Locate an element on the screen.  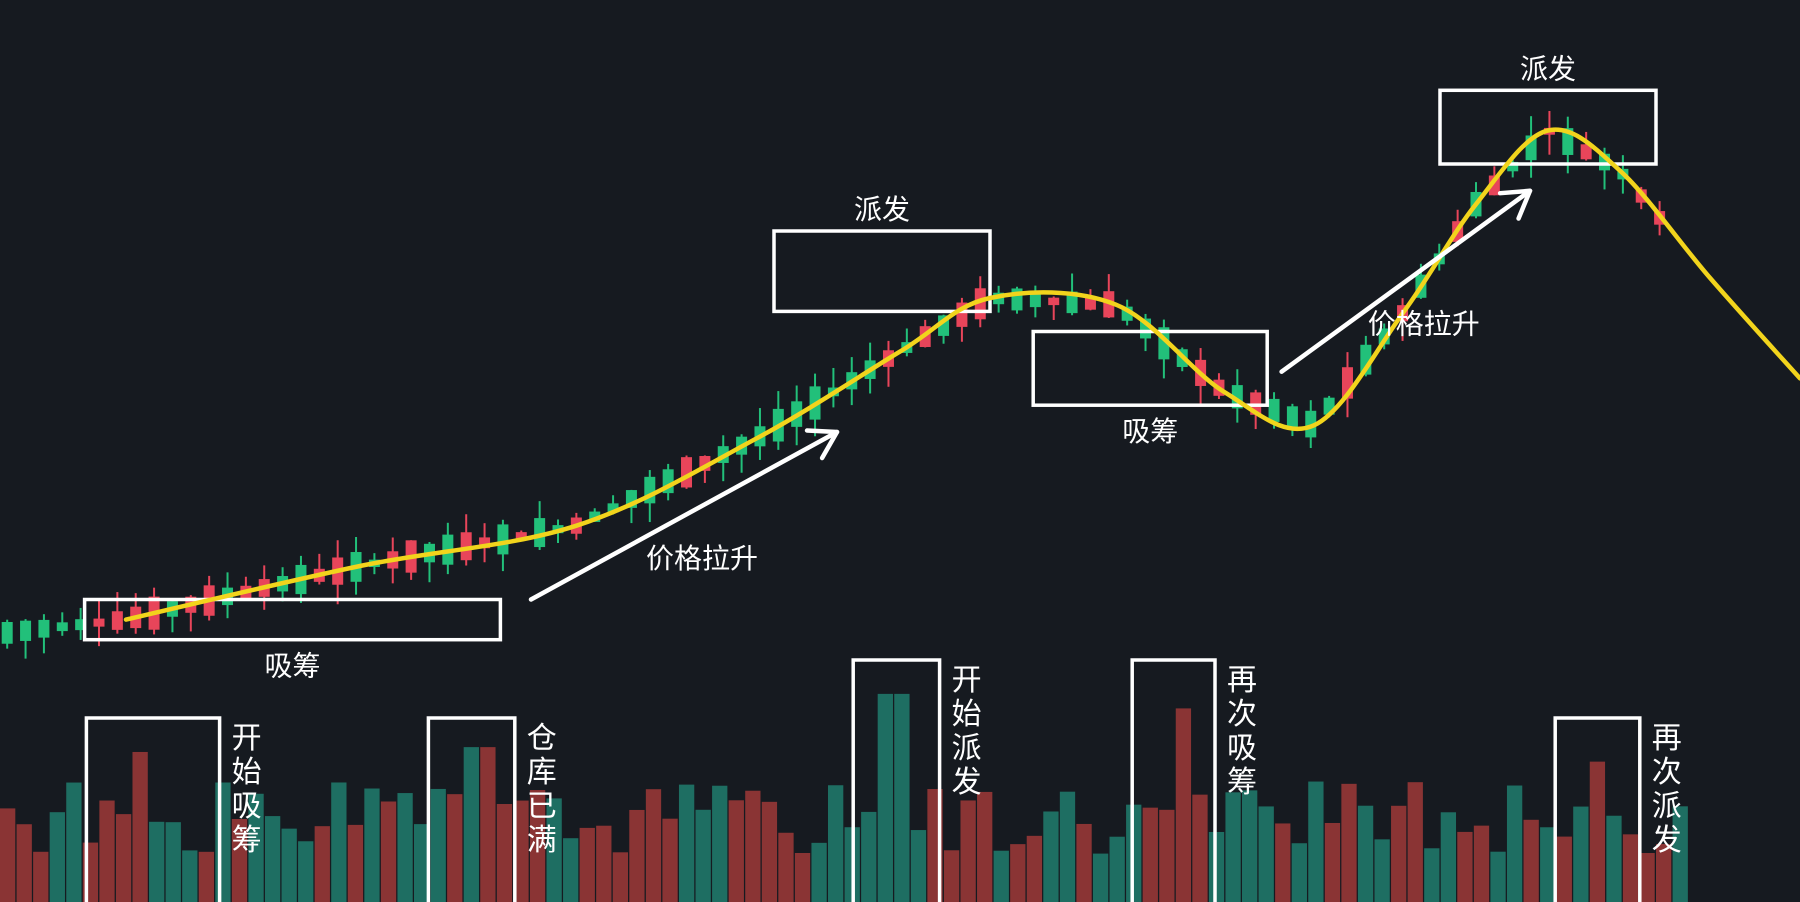
volume-label-char: 再 is located at coordinates (1667, 738).